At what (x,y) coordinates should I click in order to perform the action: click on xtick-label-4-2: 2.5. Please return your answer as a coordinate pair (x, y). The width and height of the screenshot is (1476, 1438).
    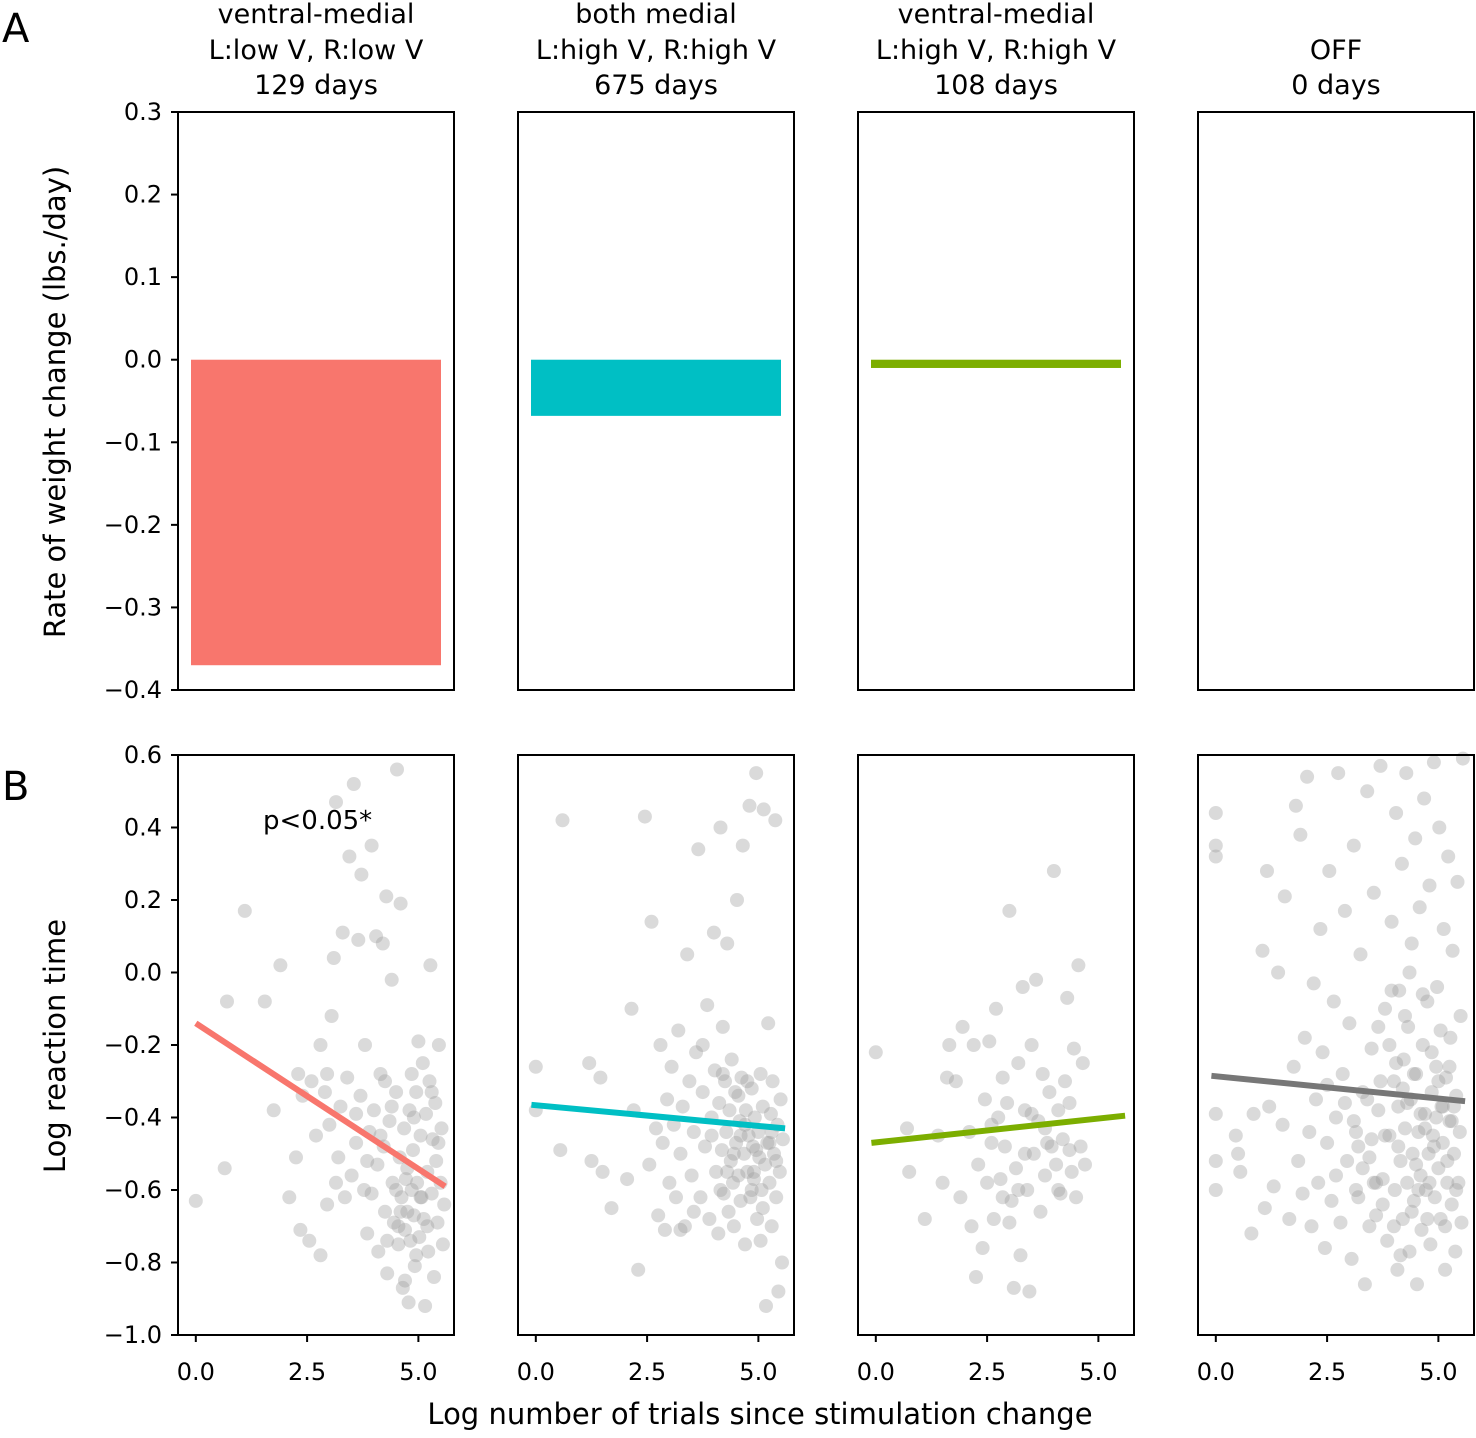
    Looking at the image, I should click on (1327, 1372).